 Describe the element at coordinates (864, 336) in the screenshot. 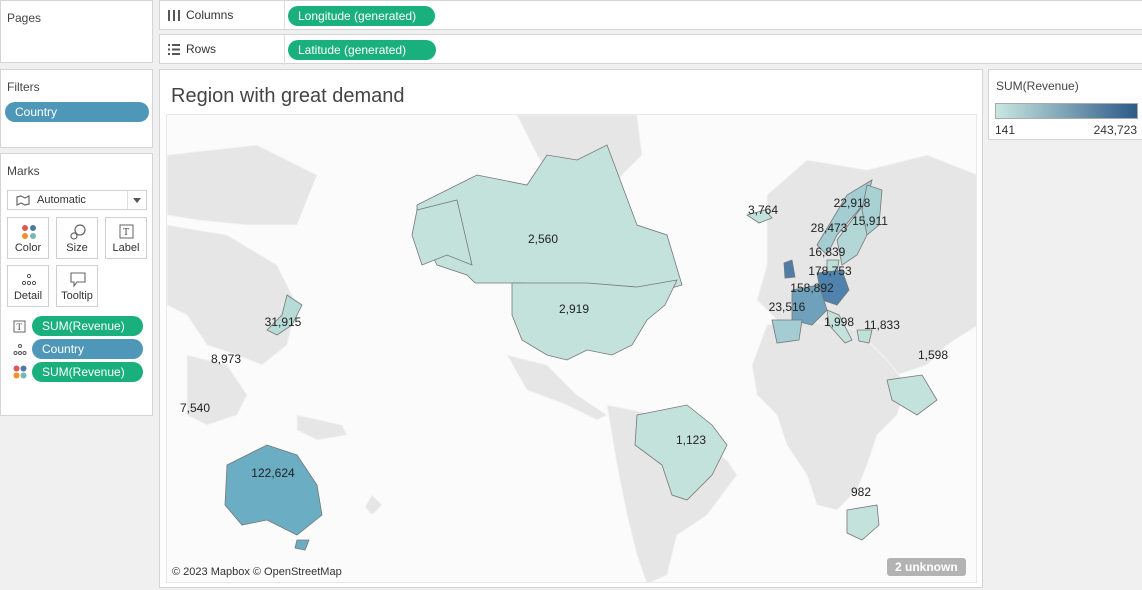

I see `region-greece` at that location.